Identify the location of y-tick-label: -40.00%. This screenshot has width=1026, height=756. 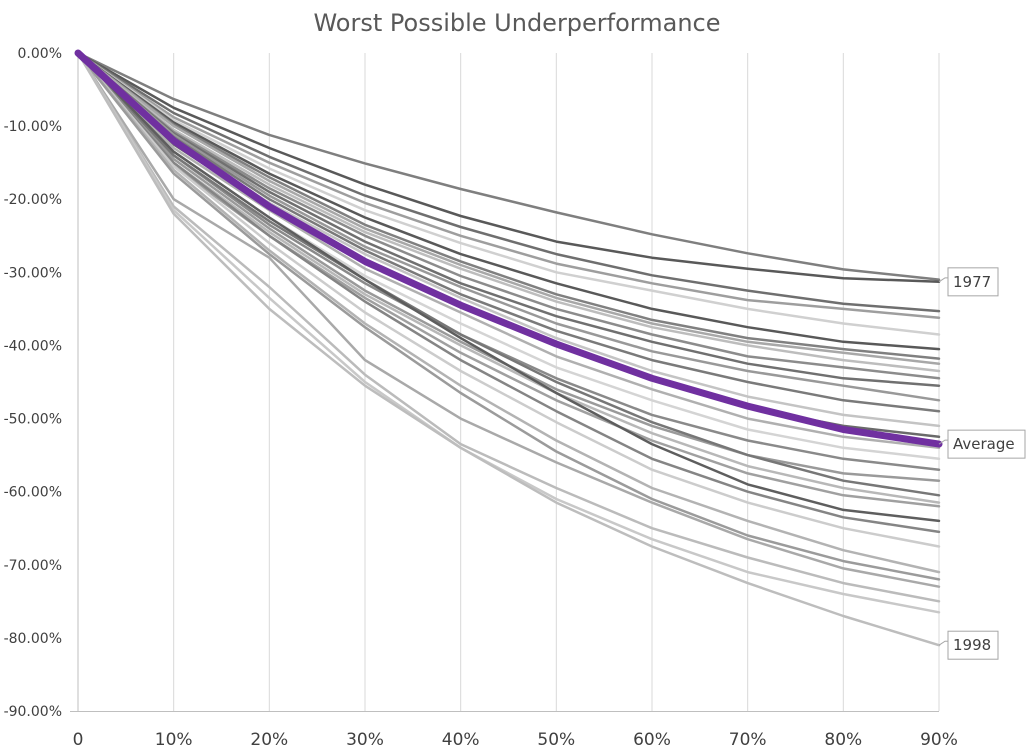
(33, 346).